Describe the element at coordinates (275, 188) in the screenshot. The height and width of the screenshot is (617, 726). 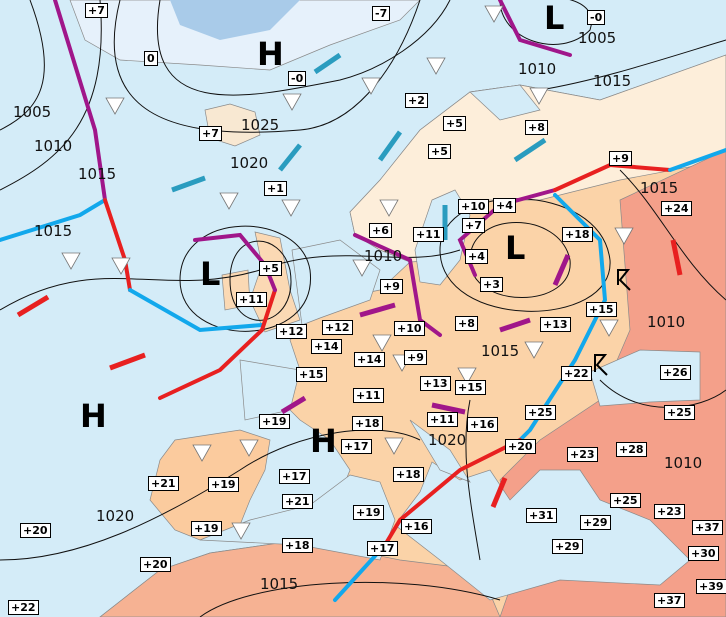
I see `temp-label: +1` at that location.